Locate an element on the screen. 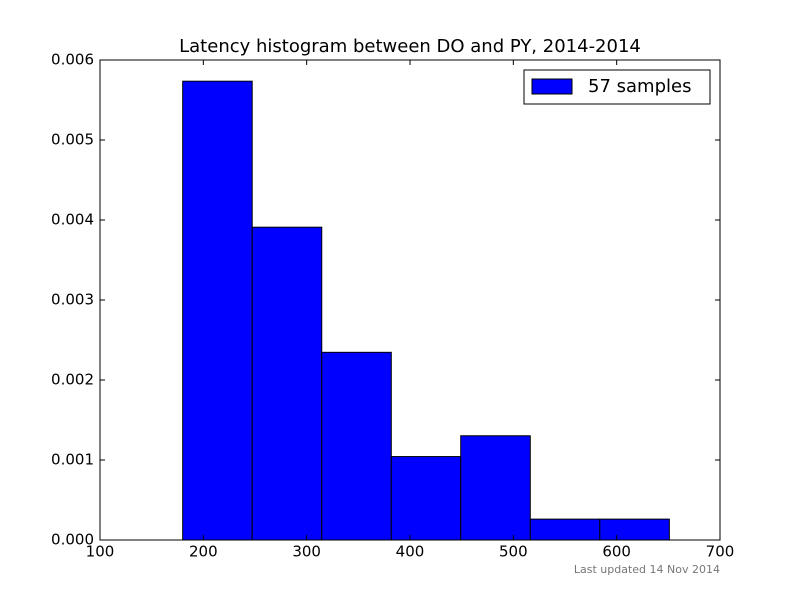 This screenshot has height=600, width=800. x-tick-label: 400 is located at coordinates (410, 552).